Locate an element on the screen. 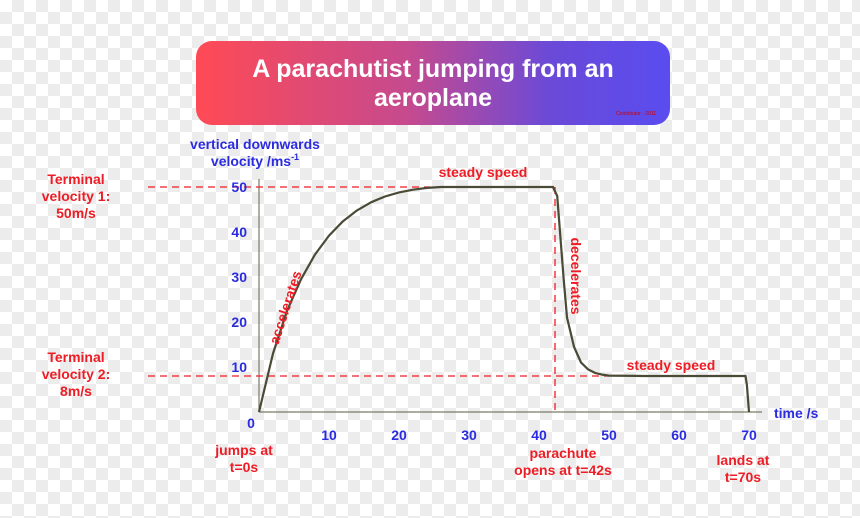 This screenshot has height=518, width=860. terminal-velocity-1-label-line-3: 50m/s is located at coordinates (76, 213).